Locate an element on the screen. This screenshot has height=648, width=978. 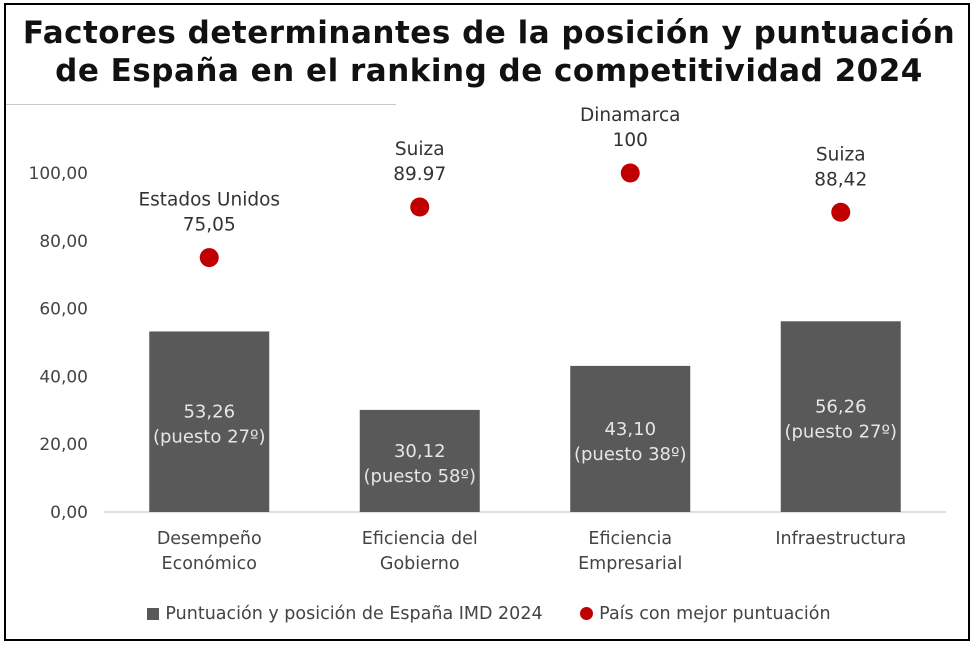
y-tick-label: 80,00 is located at coordinates (63, 242).